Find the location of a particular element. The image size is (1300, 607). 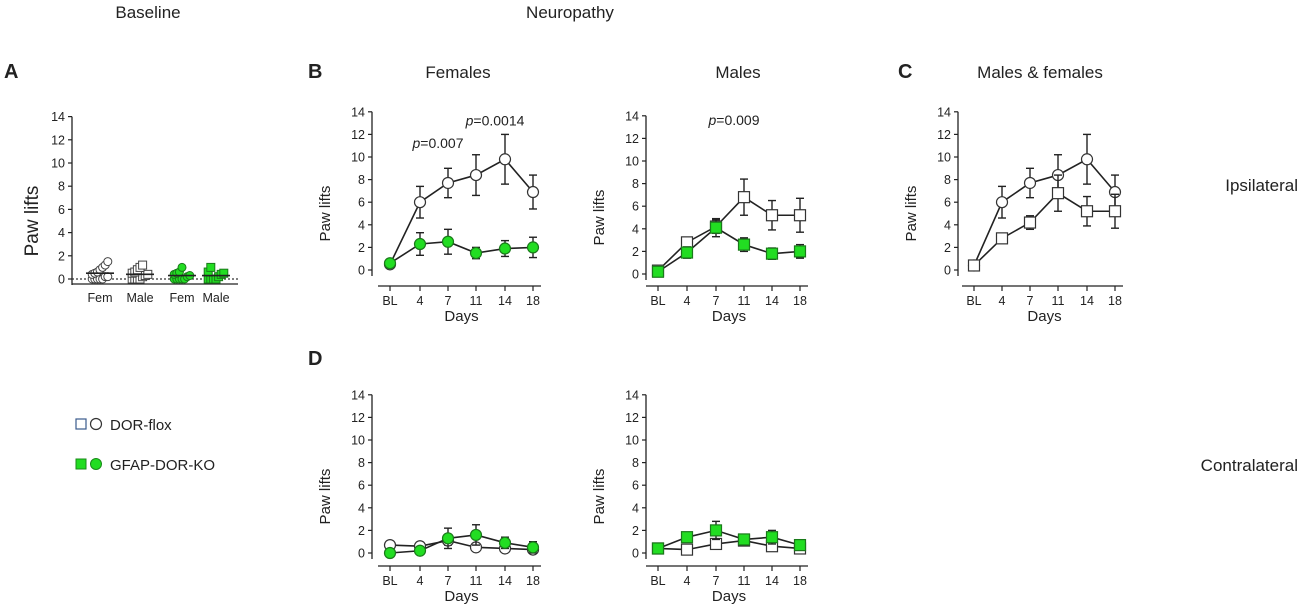

legend: DOR-flox GFAP-DOR-KO is located at coordinates (145, 445).